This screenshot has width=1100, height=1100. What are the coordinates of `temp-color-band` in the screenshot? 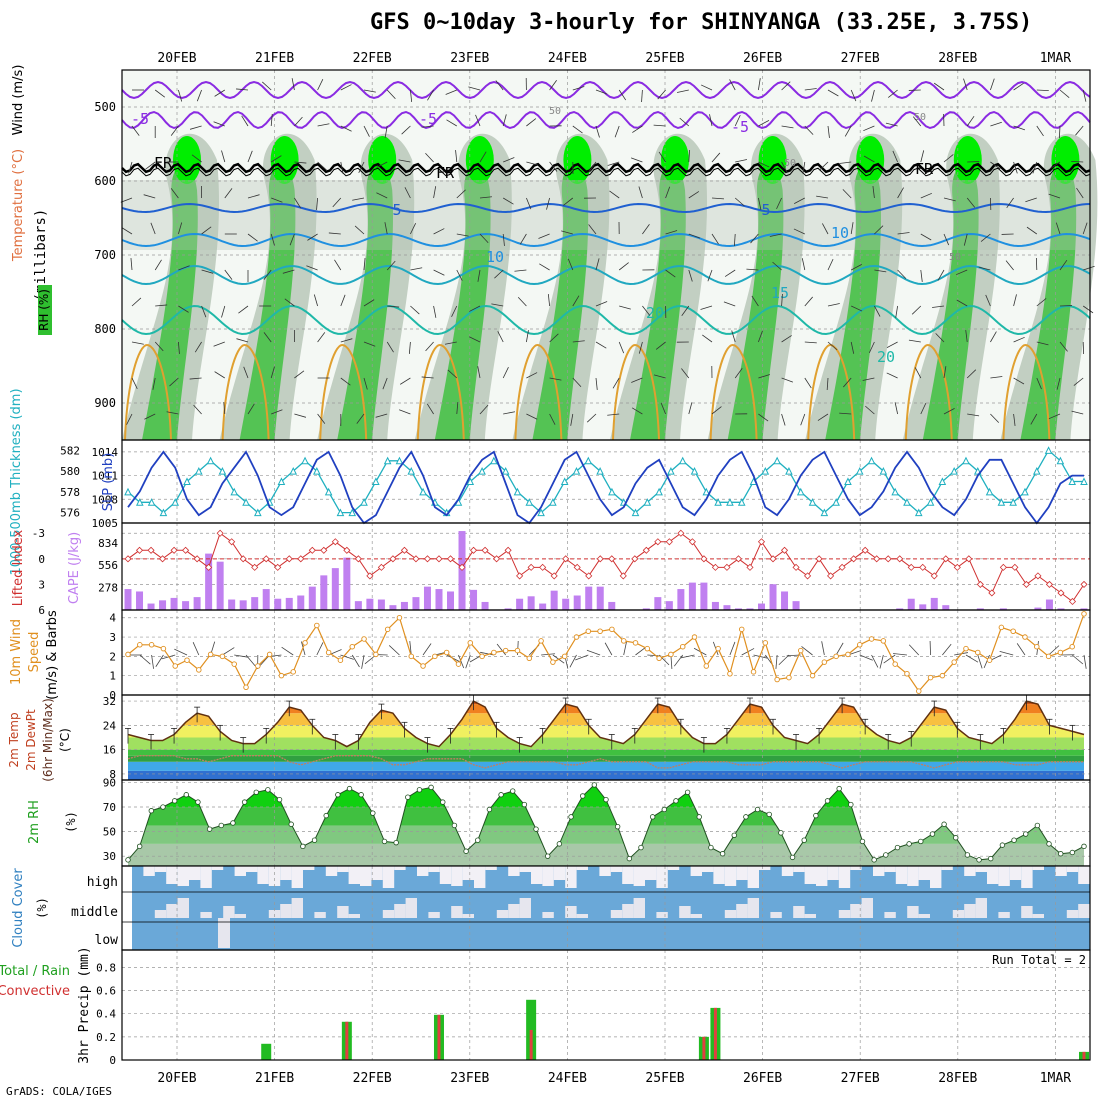 It's located at (606, 703).